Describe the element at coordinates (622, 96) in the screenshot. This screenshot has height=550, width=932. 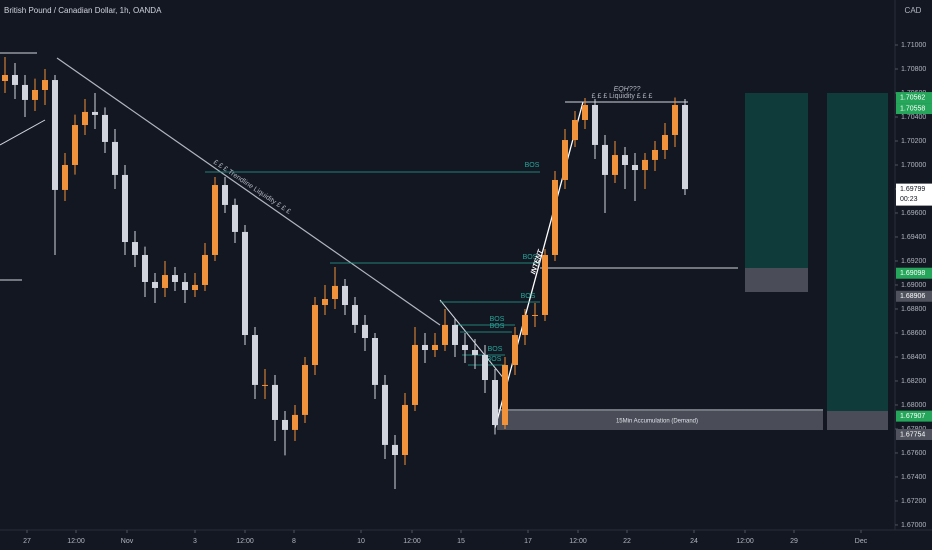
I see `liquidity-label: £ £ £ Liquidity £ £ £` at that location.